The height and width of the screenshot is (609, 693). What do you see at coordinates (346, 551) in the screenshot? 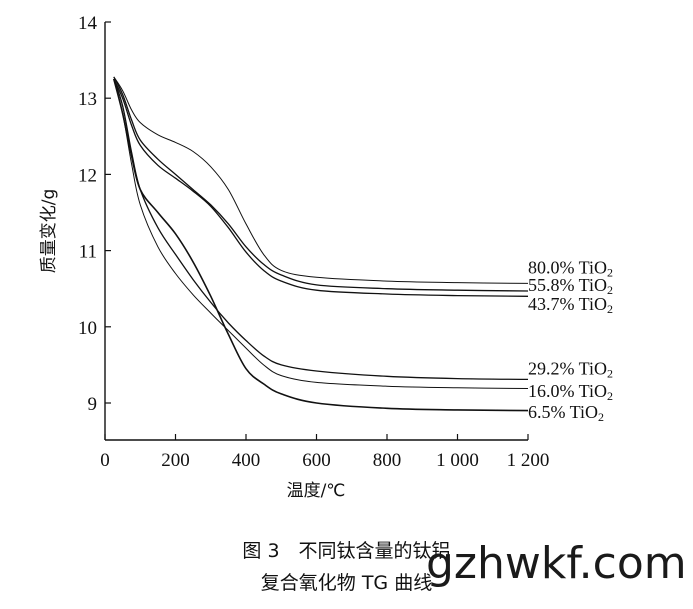
I see `figure-caption-line1: 图 3 不同钛含量的钛铝` at bounding box center [346, 551].